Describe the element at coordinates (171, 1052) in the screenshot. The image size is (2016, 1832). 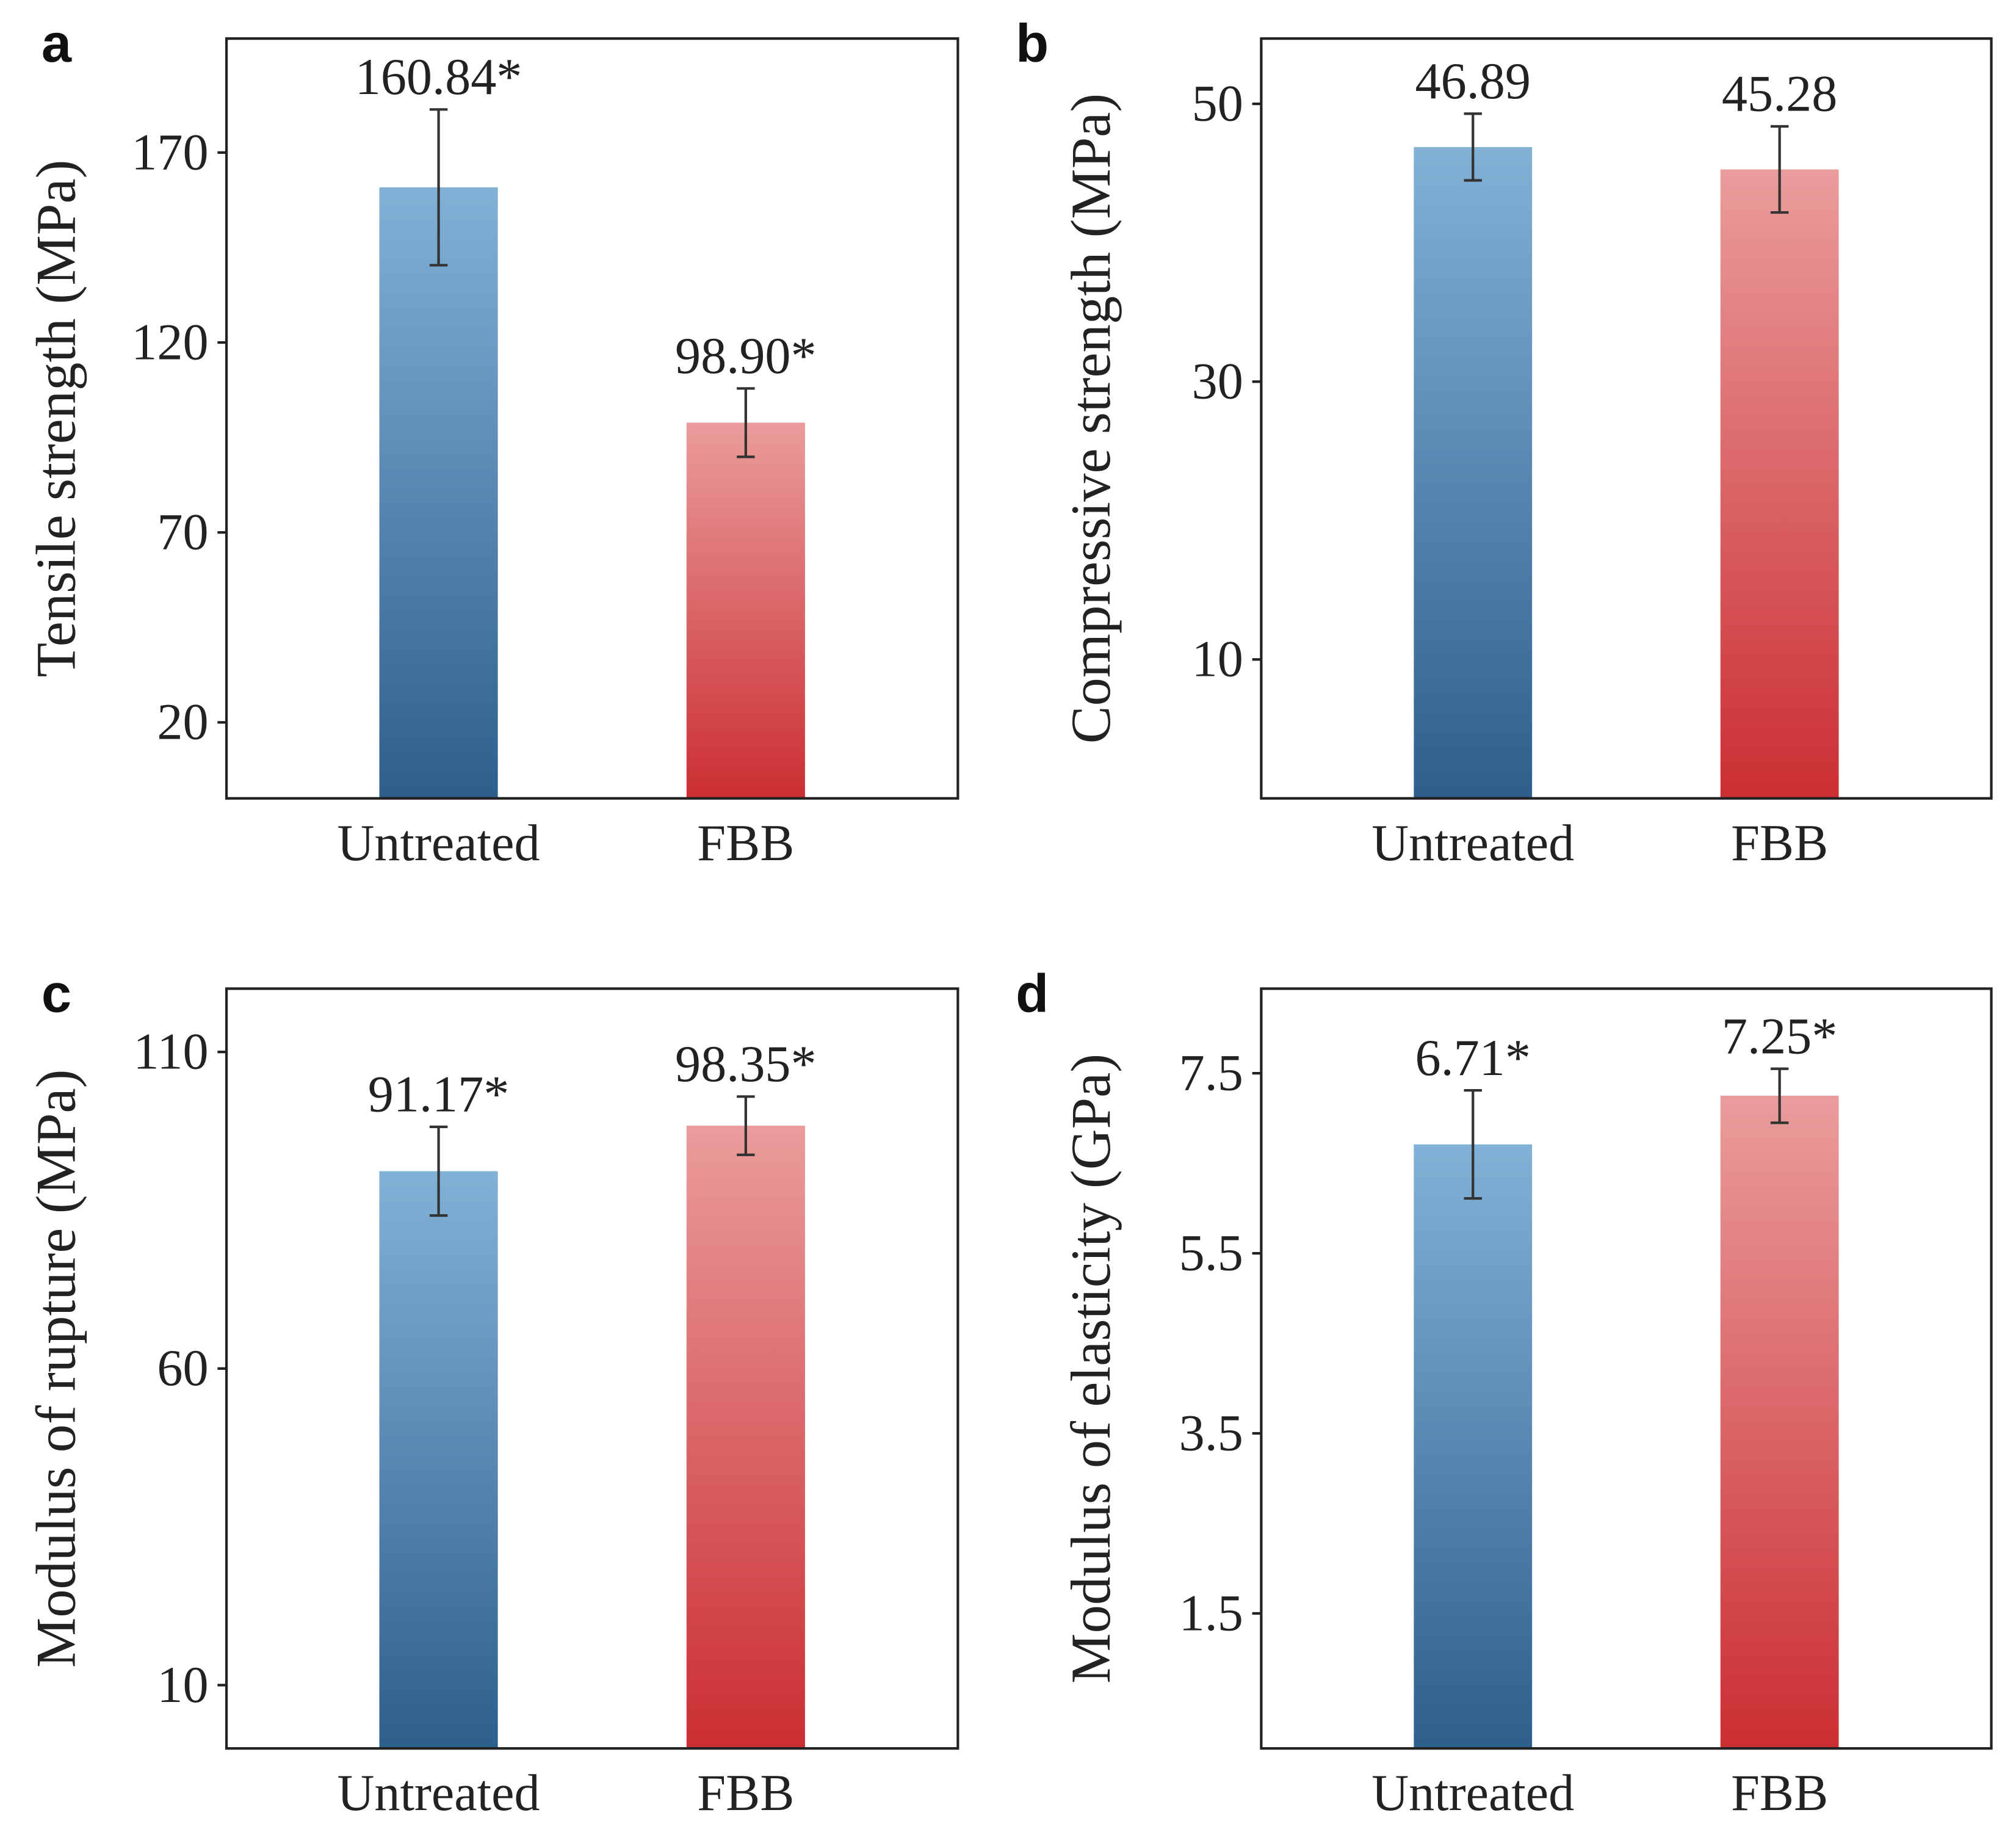
I see `y-tick-label: 110` at that location.